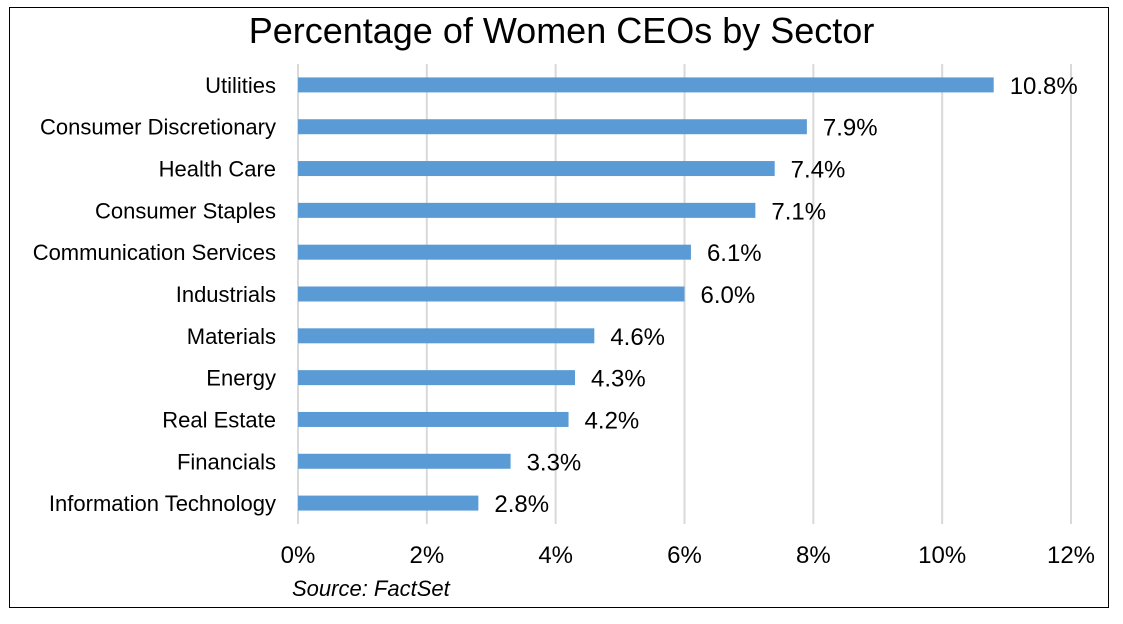 This screenshot has width=1123, height=624. What do you see at coordinates (226, 294) in the screenshot?
I see `category-label: Industrials` at bounding box center [226, 294].